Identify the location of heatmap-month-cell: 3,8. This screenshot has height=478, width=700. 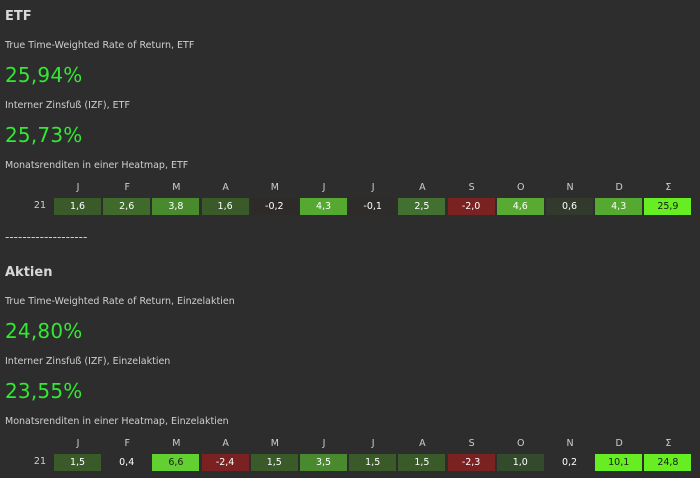
(176, 206).